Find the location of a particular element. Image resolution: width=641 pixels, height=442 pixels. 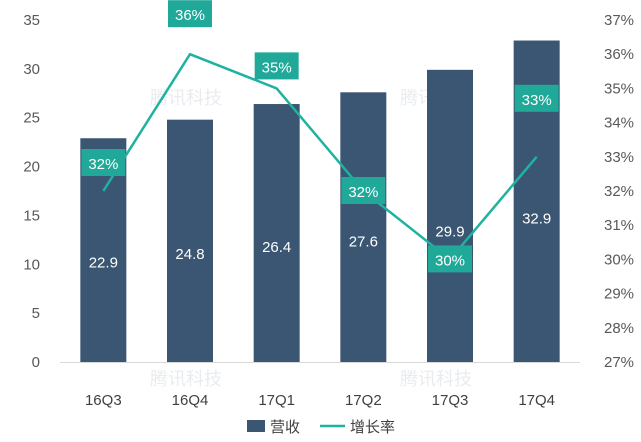

left-axis-tick-label: 35 is located at coordinates (31, 20).